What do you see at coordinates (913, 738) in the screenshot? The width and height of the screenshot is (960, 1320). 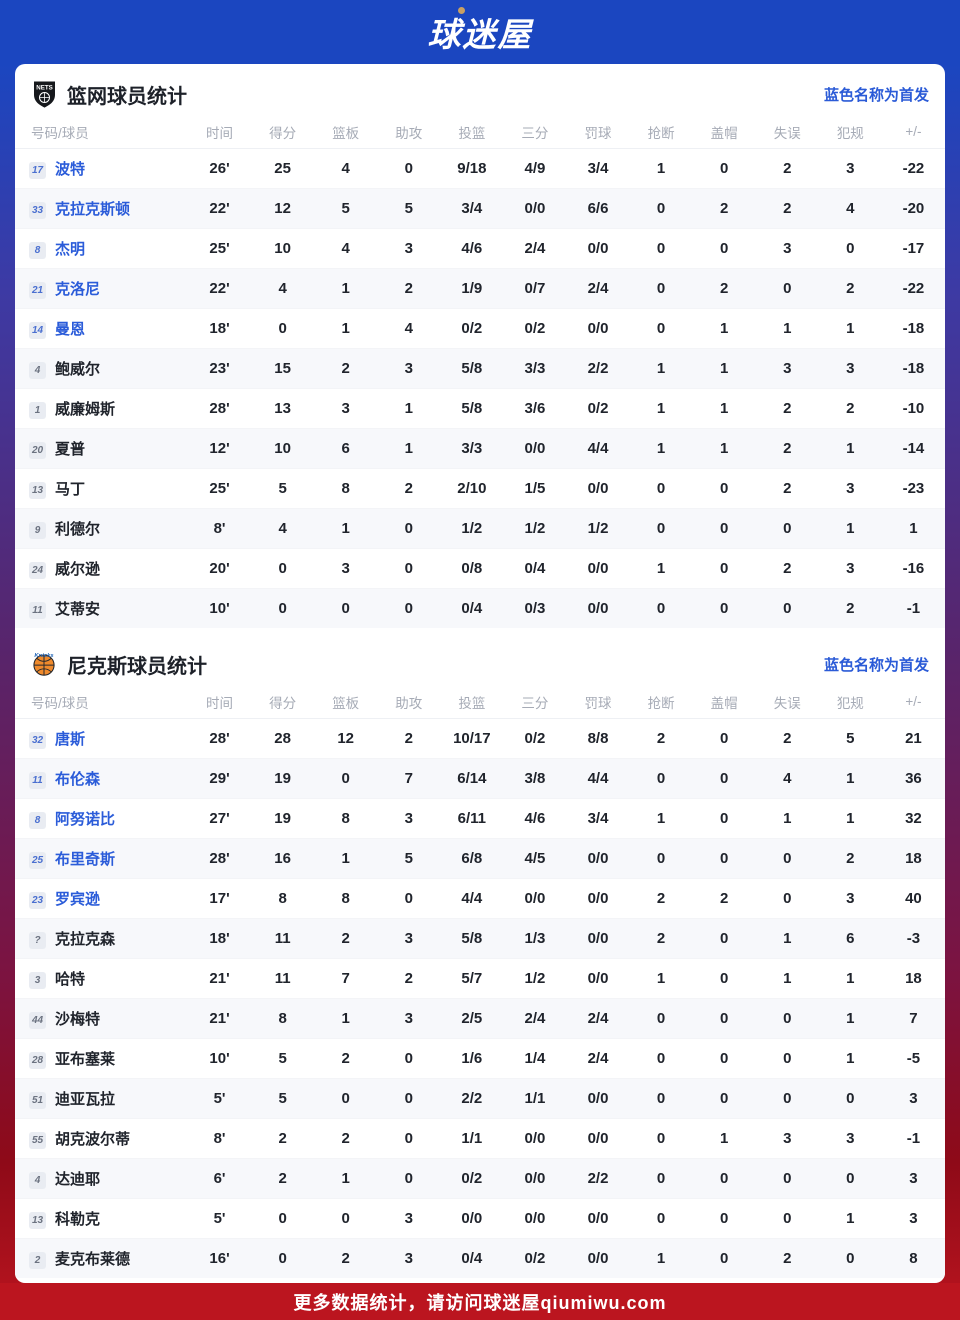 I see `stat-cell: 21` at bounding box center [913, 738].